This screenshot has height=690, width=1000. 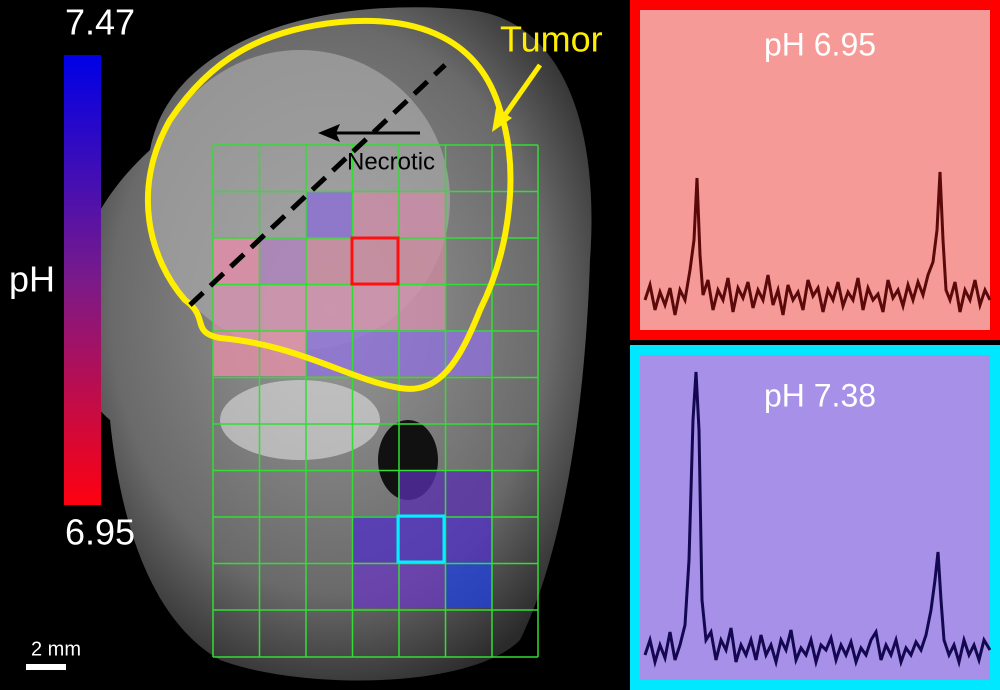 I want to click on colorbar-min: 6.95, so click(x=100, y=532).